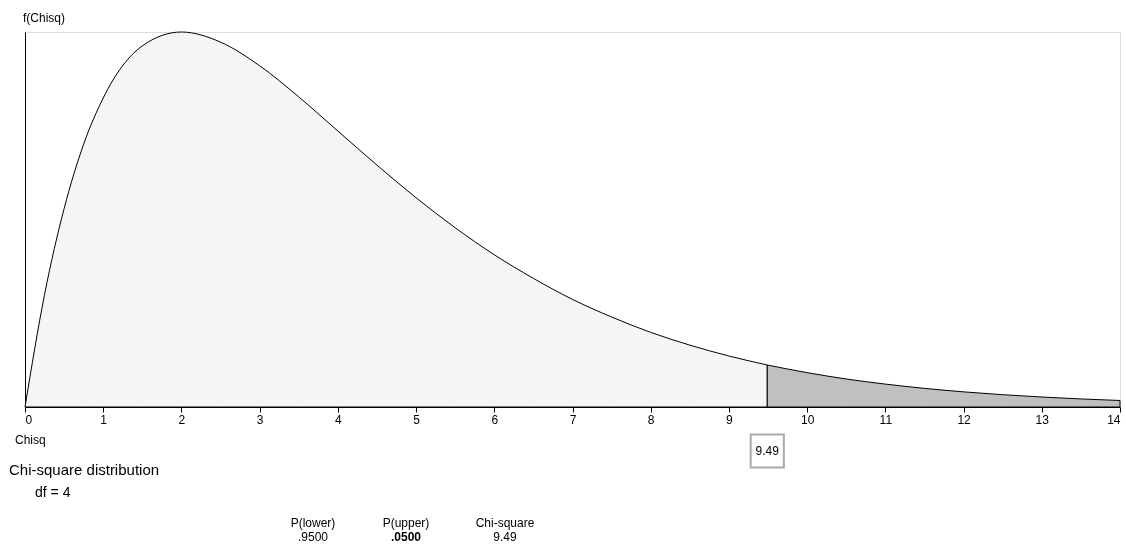  What do you see at coordinates (495, 419) in the screenshot?
I see `x-tick-label: 6` at bounding box center [495, 419].